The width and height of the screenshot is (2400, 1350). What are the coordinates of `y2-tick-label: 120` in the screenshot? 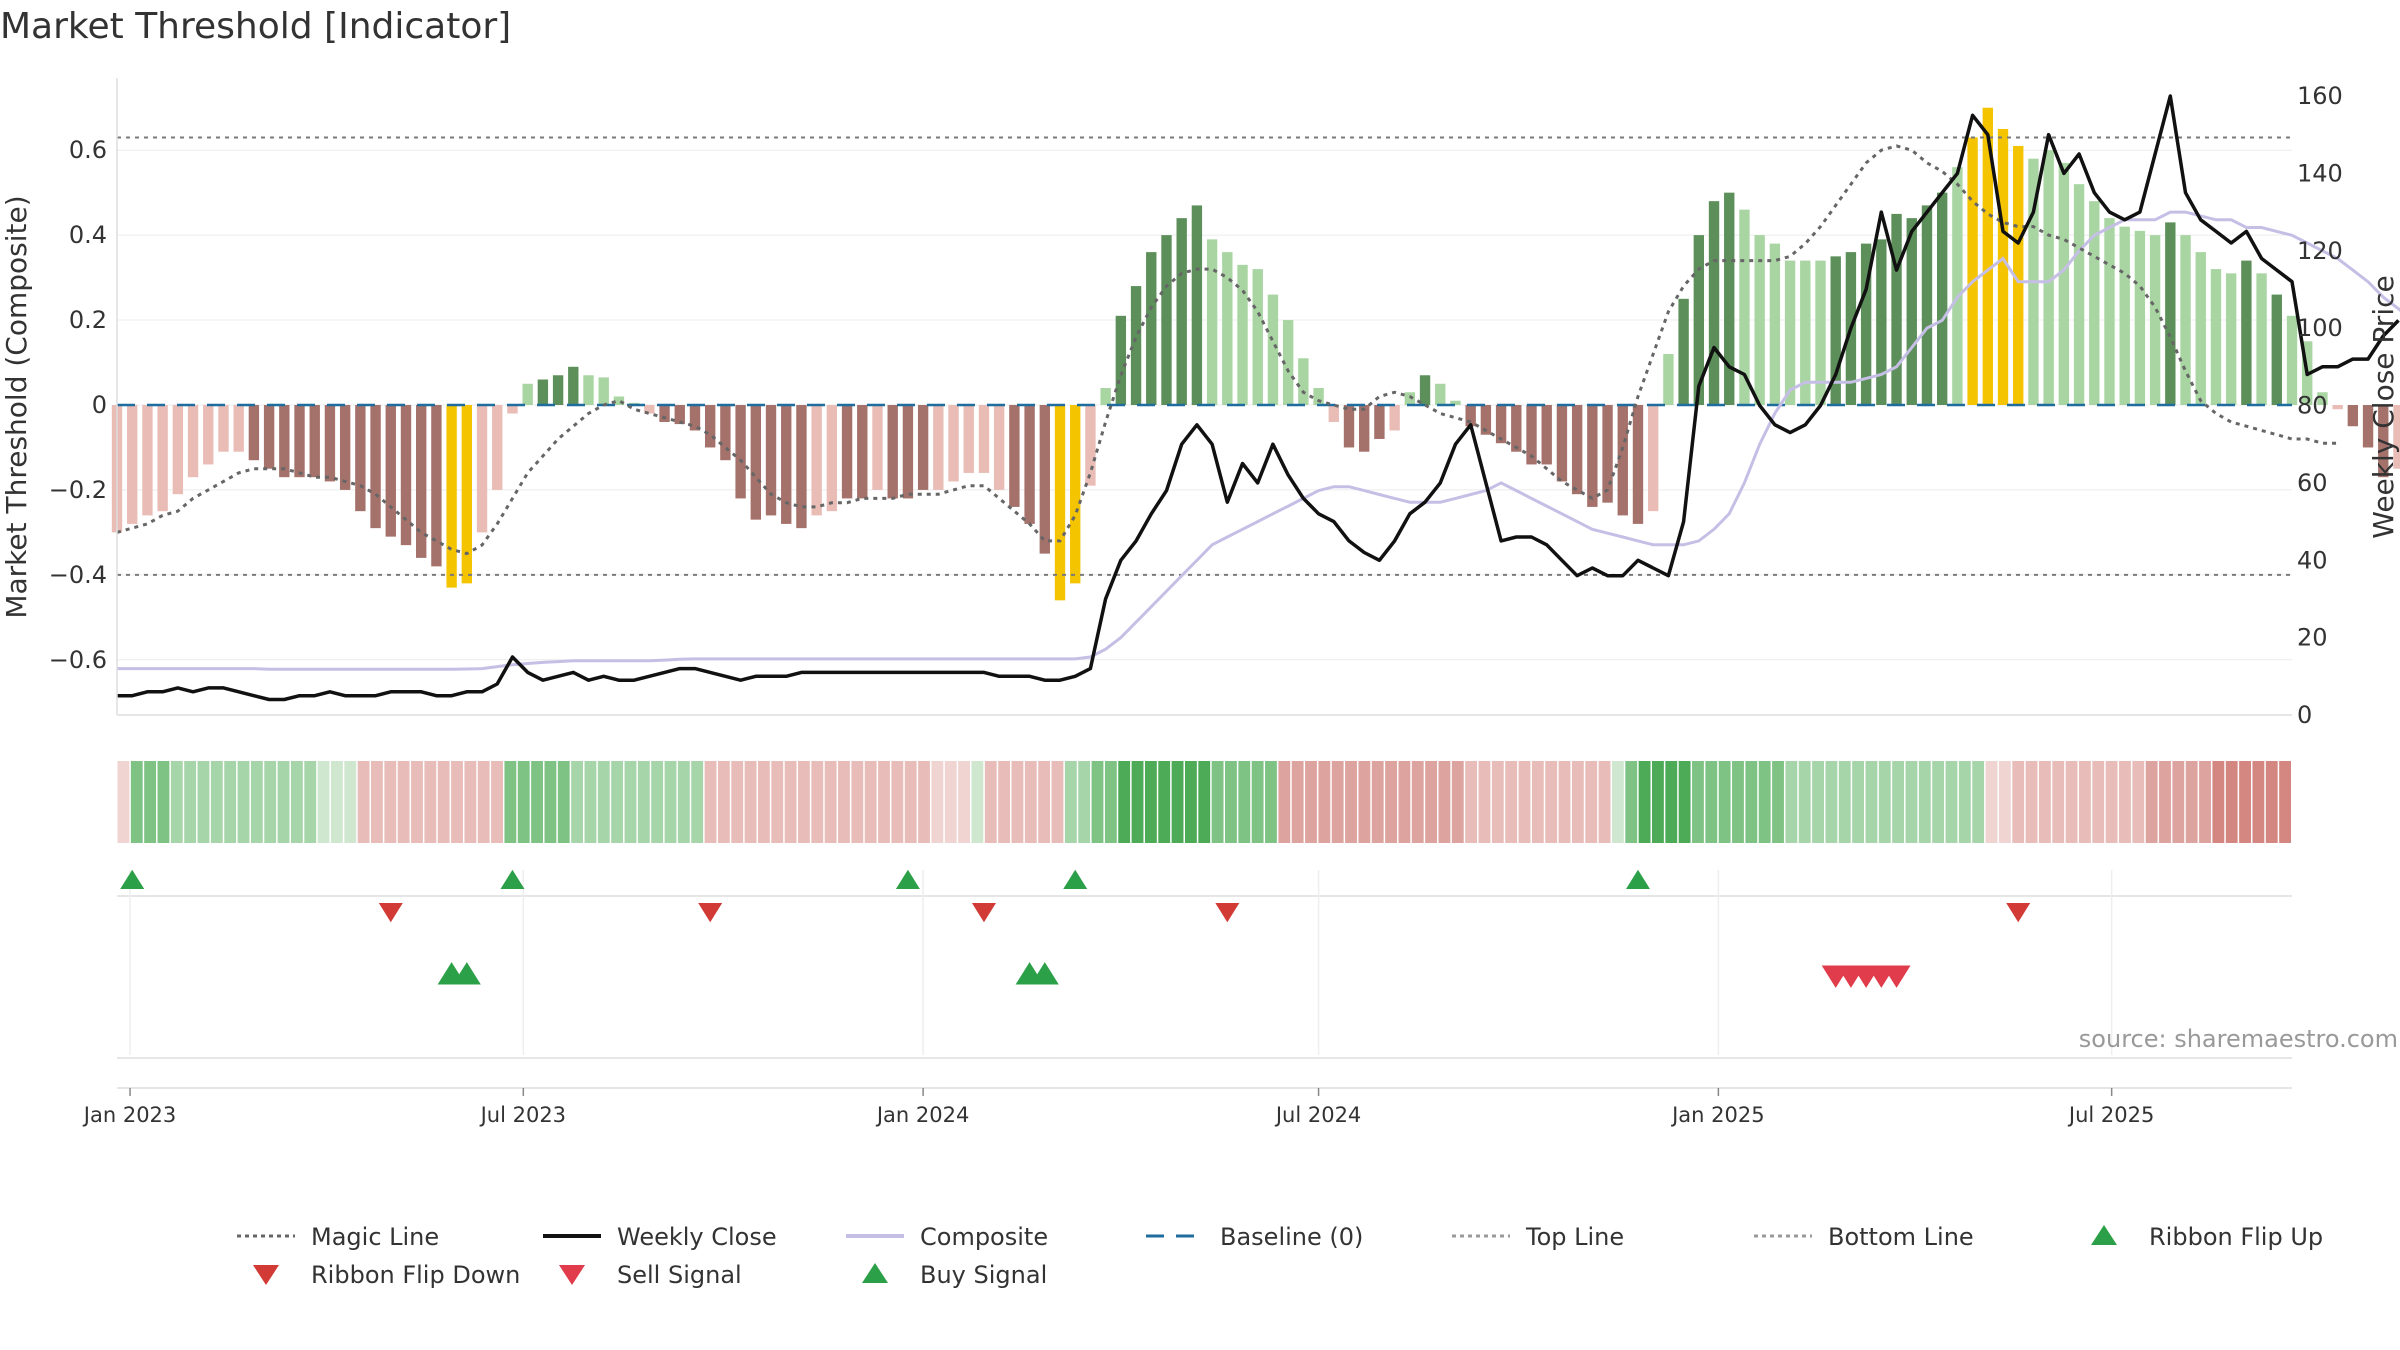 It's located at (2320, 251).